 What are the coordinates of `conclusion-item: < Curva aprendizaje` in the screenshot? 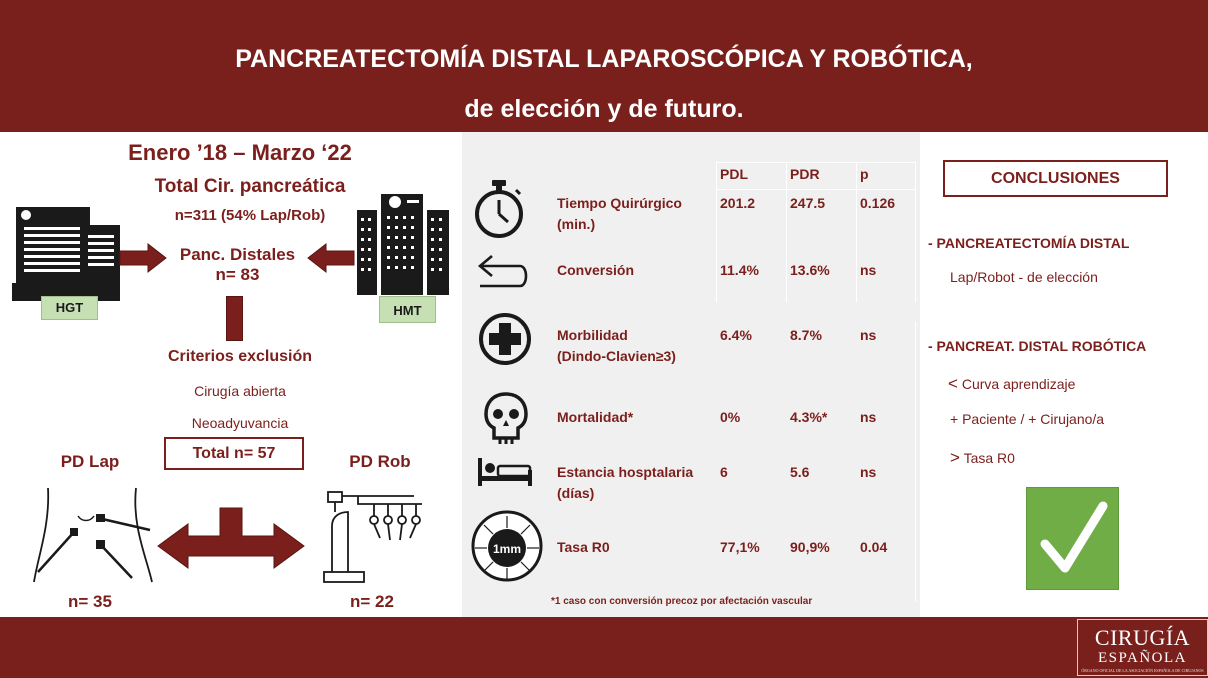 It's located at (1012, 383).